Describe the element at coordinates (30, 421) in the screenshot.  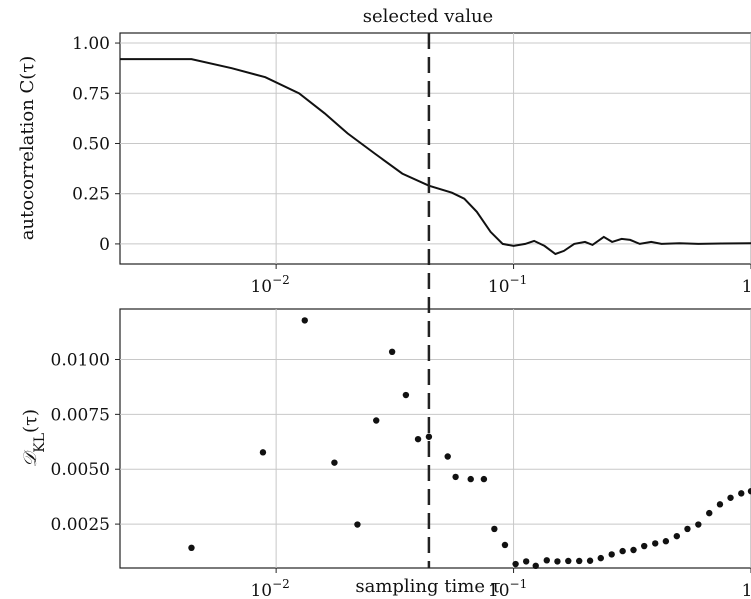
I see `kl-label-tail: (τ)` at that location.